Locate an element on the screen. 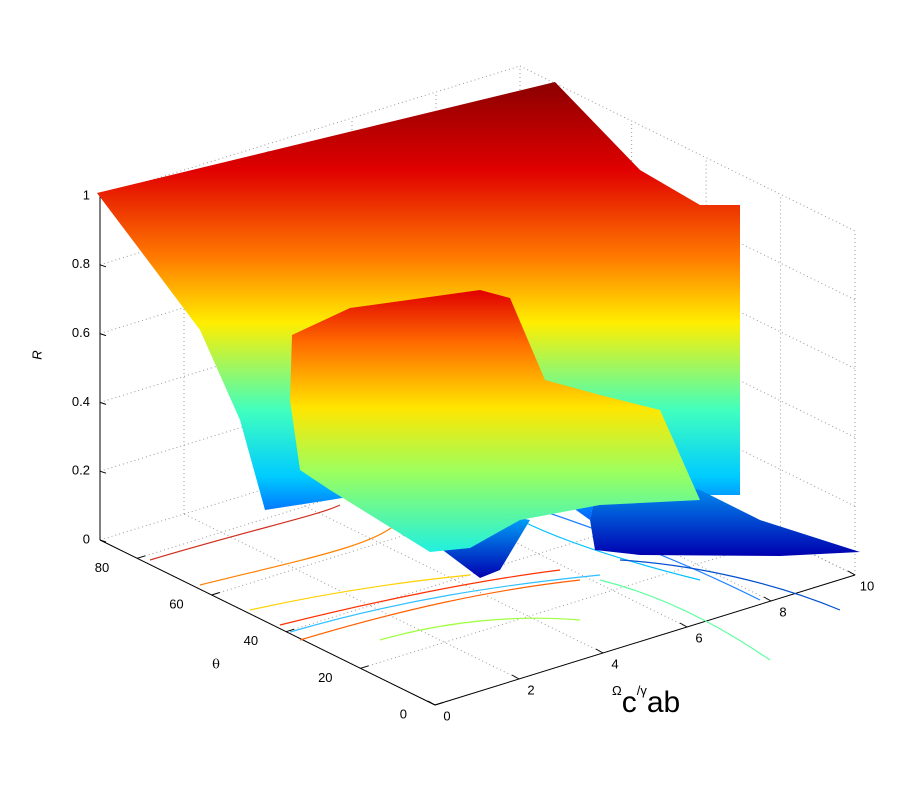  z-tick-label: 0.2 is located at coordinates (81, 470).